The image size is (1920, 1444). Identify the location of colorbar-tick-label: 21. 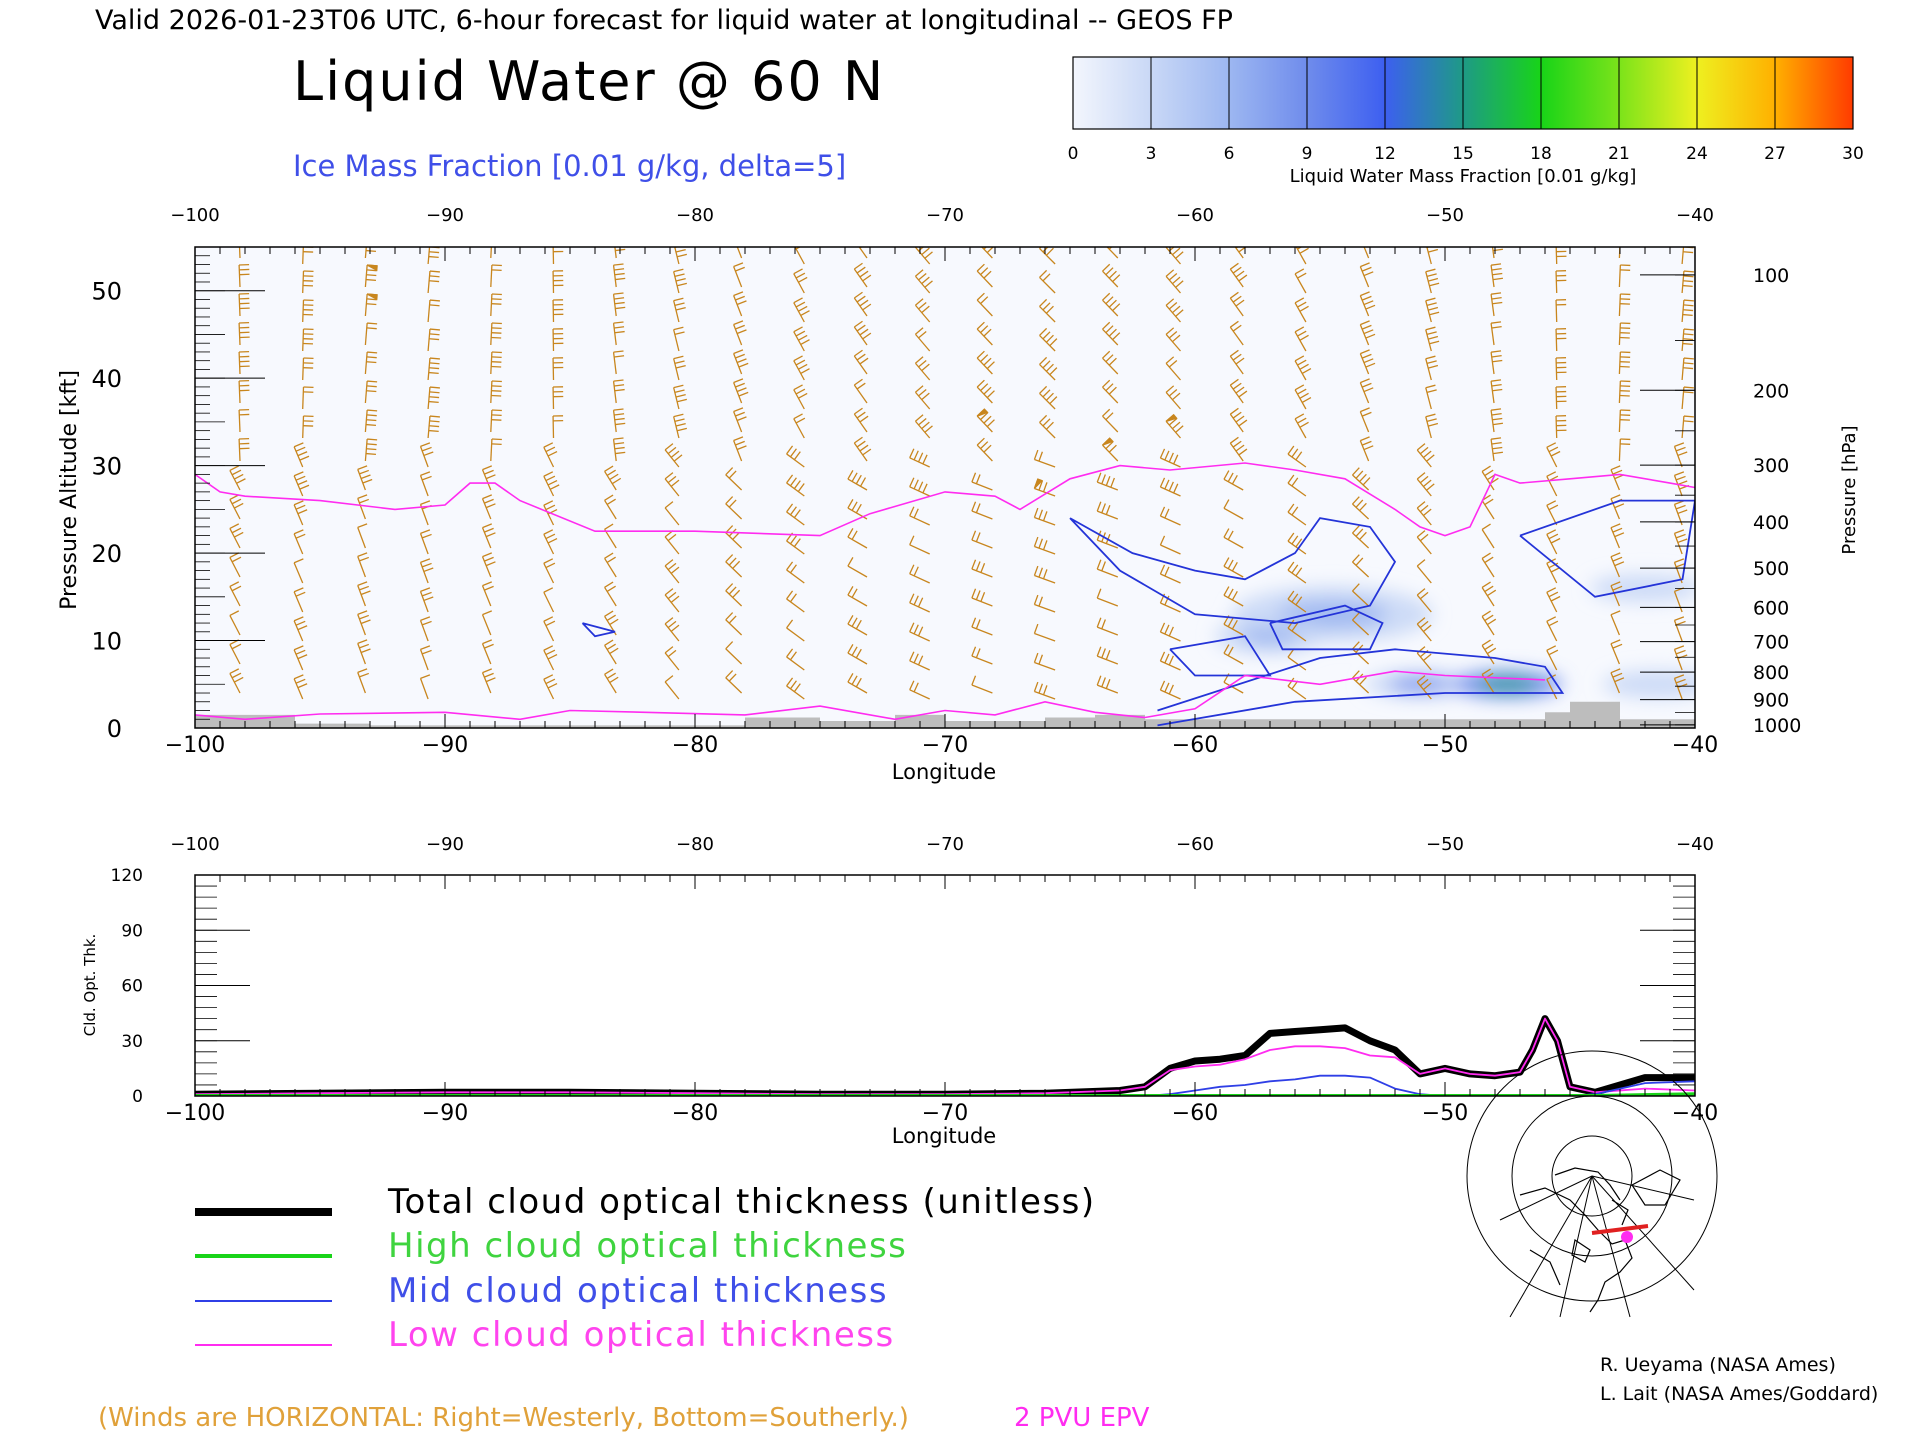
(1619, 154).